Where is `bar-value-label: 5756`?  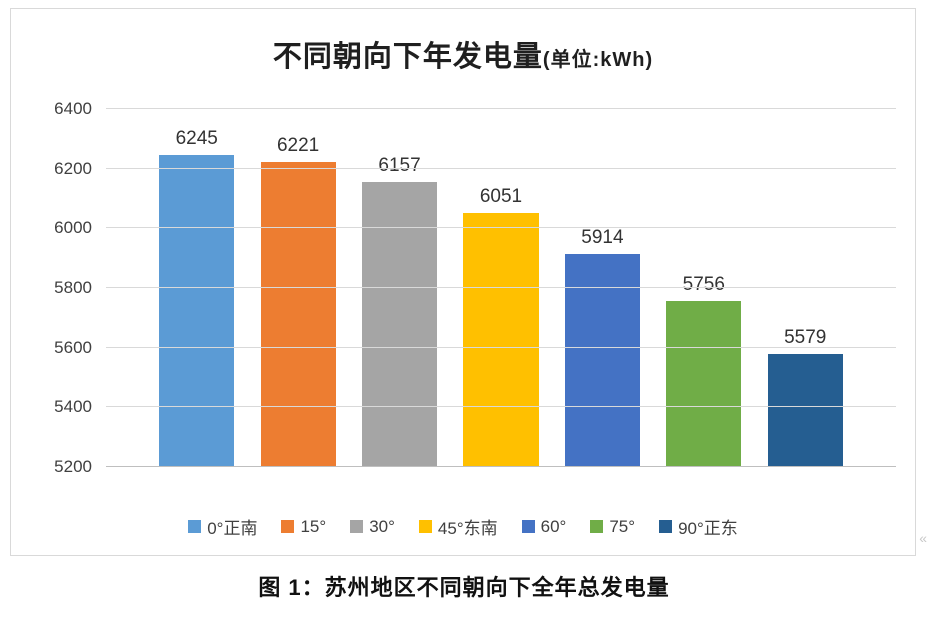 bar-value-label: 5756 is located at coordinates (703, 285).